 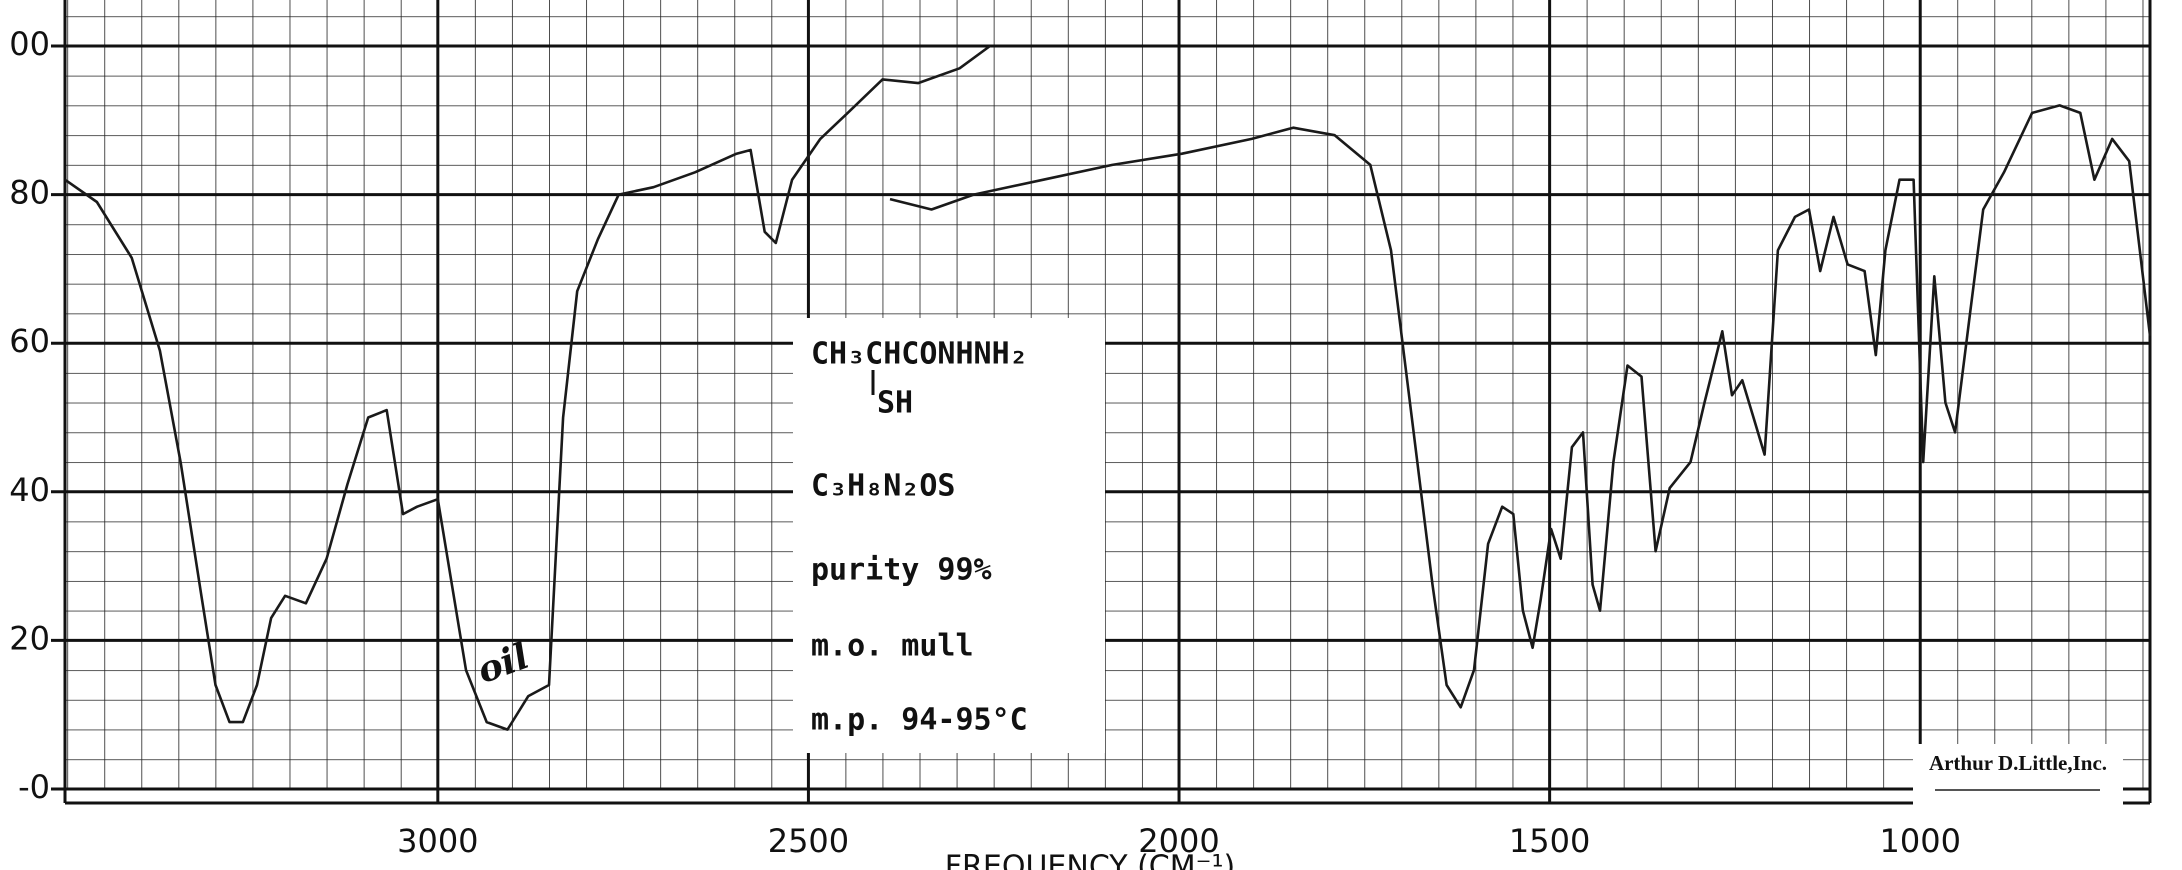 What do you see at coordinates (29, 638) in the screenshot?
I see `y-tick-label: 20` at bounding box center [29, 638].